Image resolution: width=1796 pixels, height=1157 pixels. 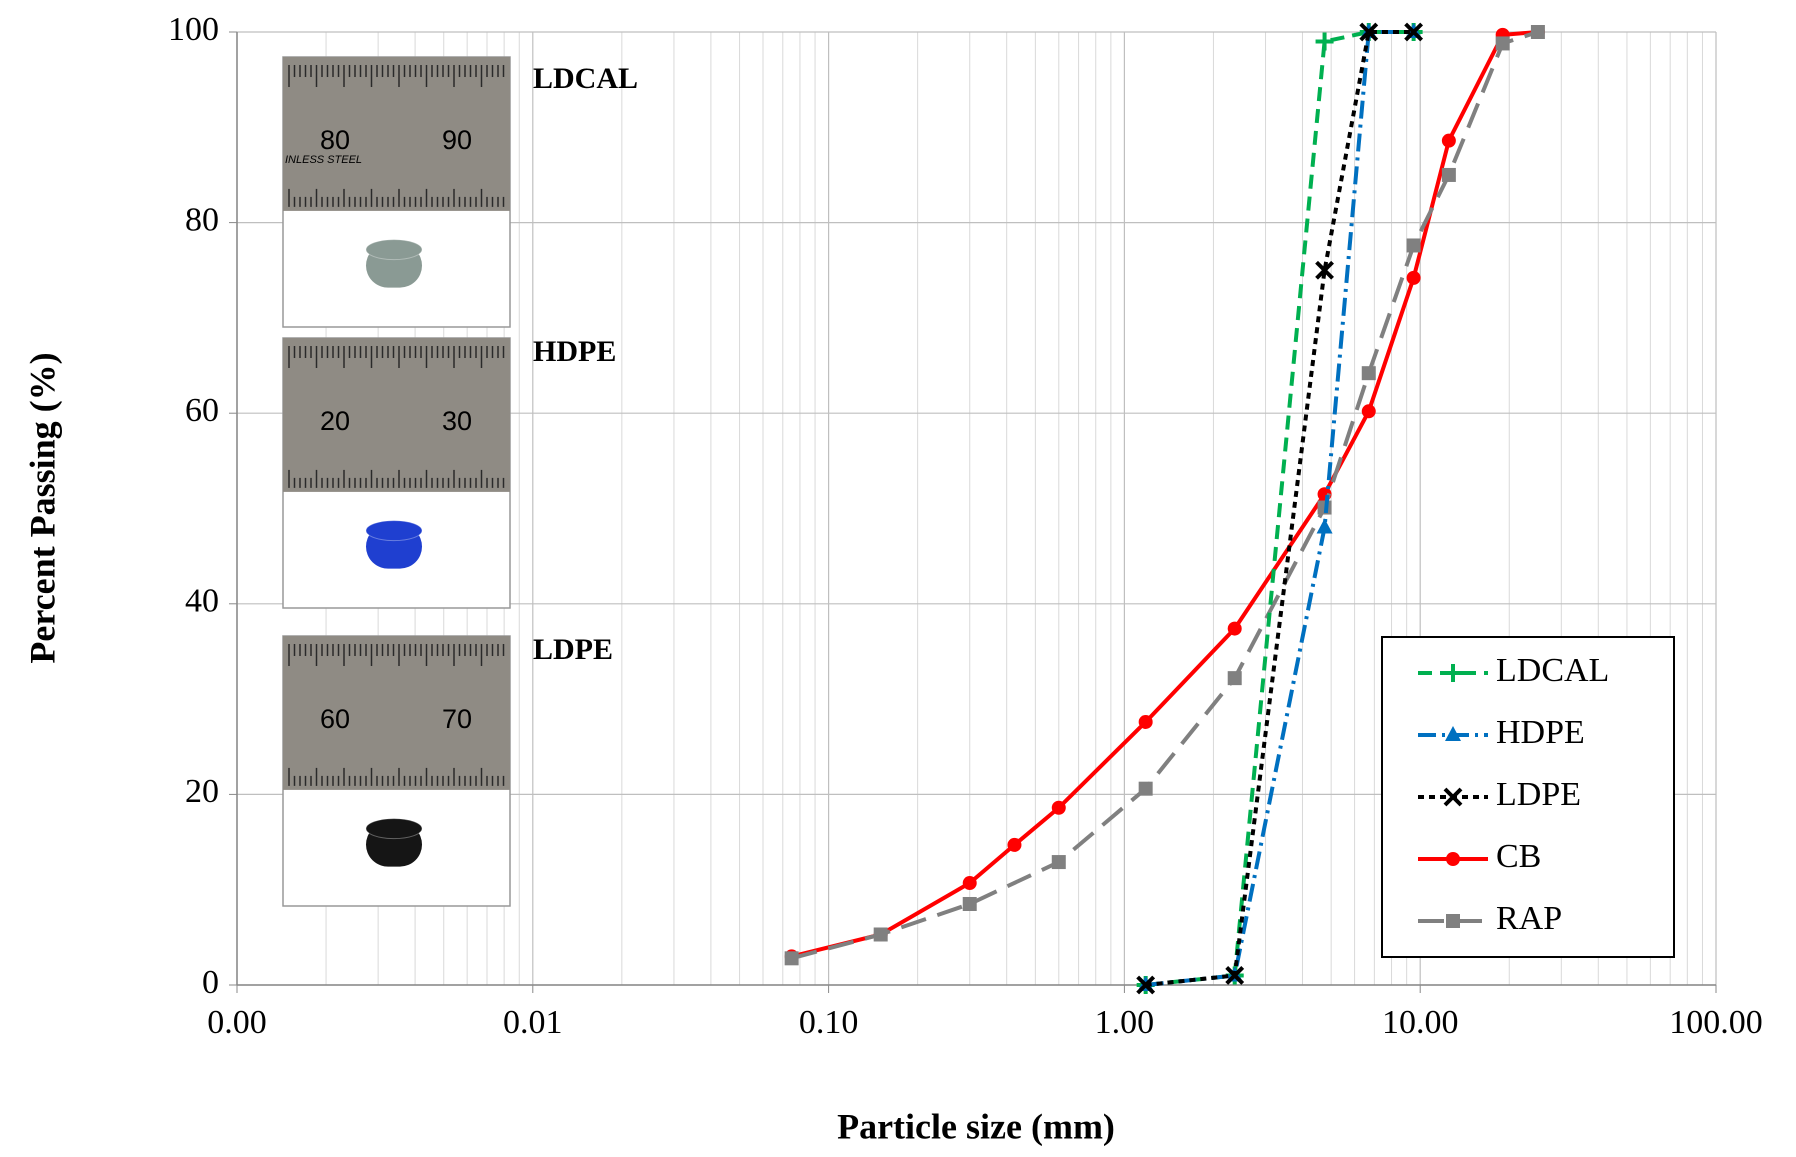 What do you see at coordinates (210, 982) in the screenshot?
I see `y-tick-label: 0` at bounding box center [210, 982].